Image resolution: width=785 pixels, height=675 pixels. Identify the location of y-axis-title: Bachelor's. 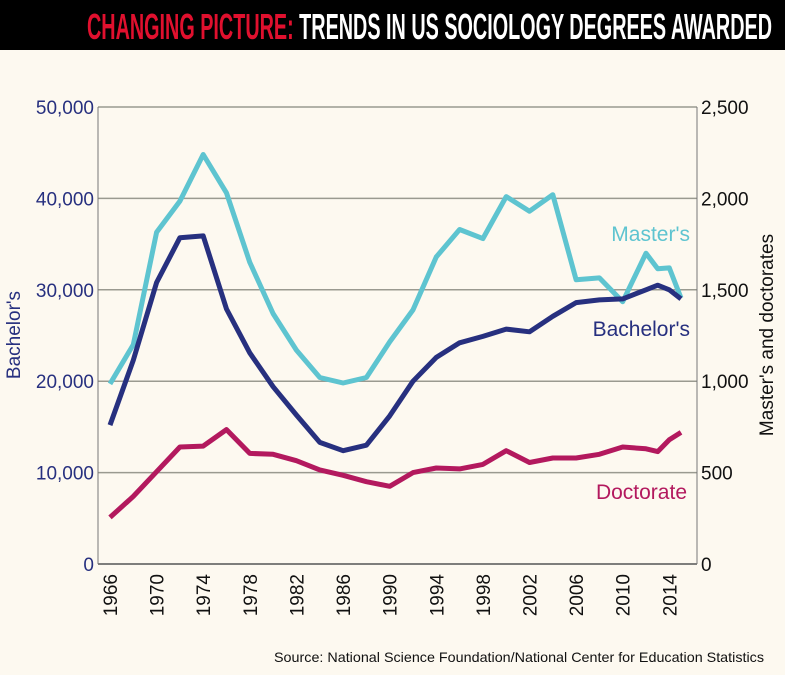
(14, 335).